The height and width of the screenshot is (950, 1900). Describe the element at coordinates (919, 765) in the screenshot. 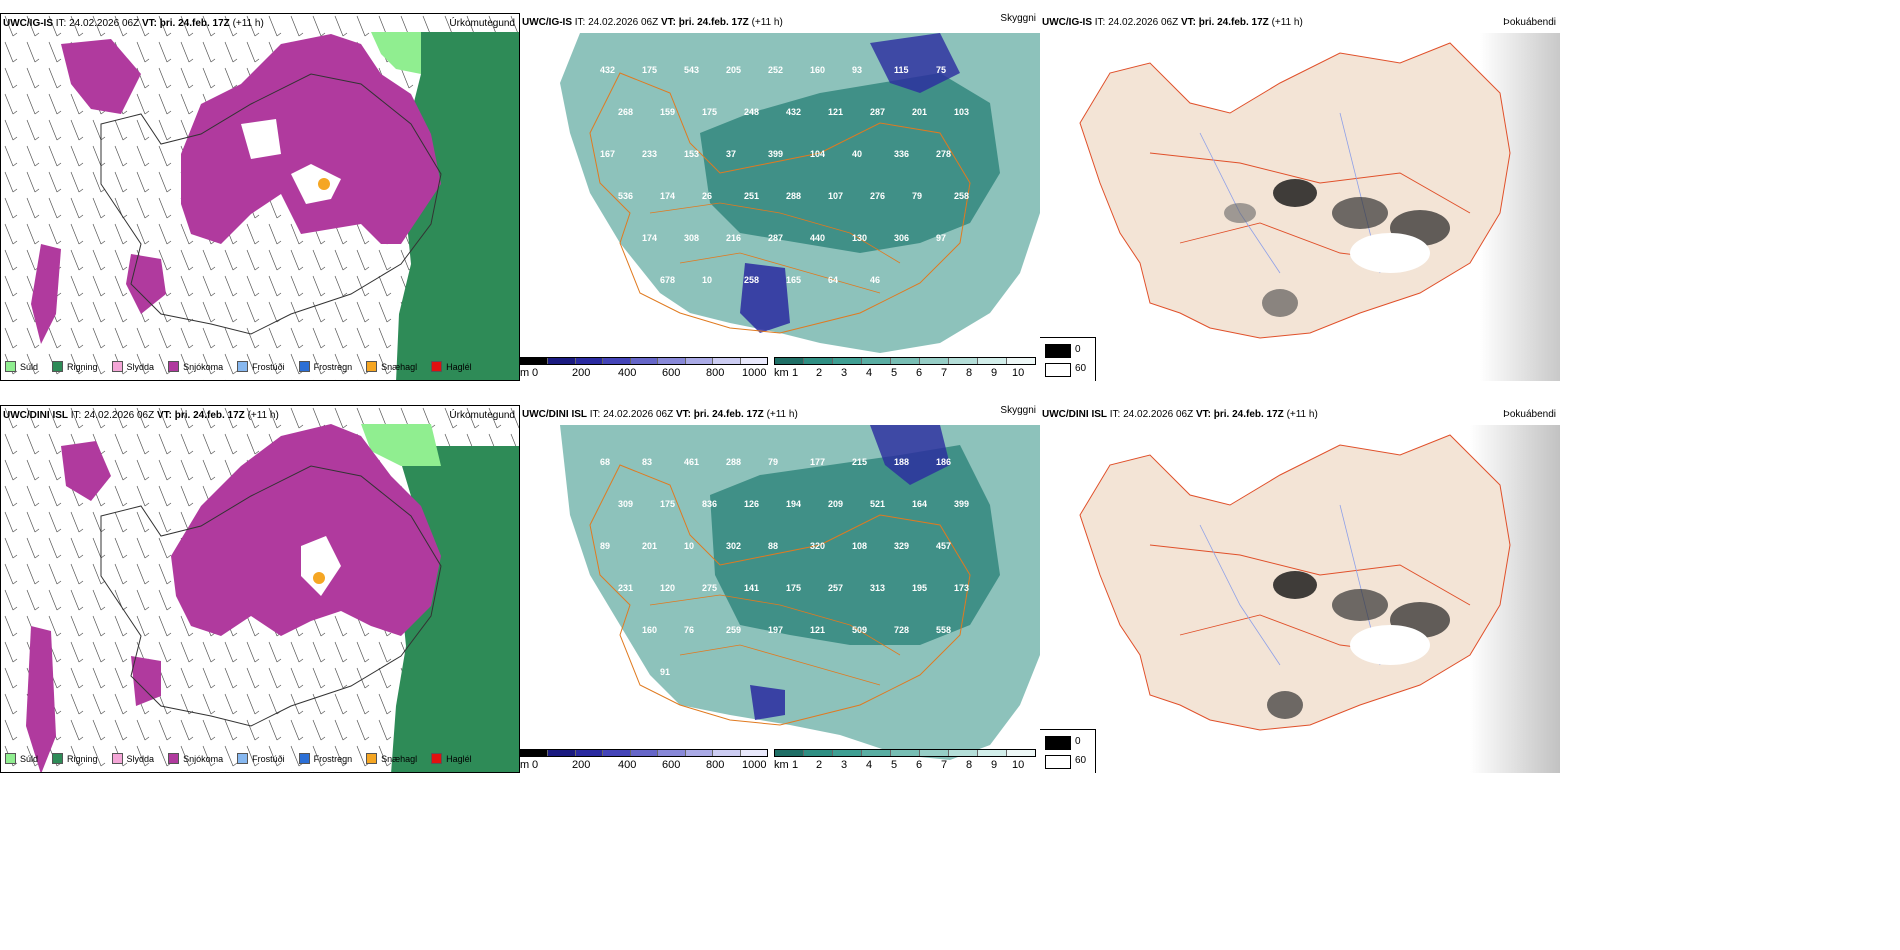

I see `visibility-tick: 6` at that location.